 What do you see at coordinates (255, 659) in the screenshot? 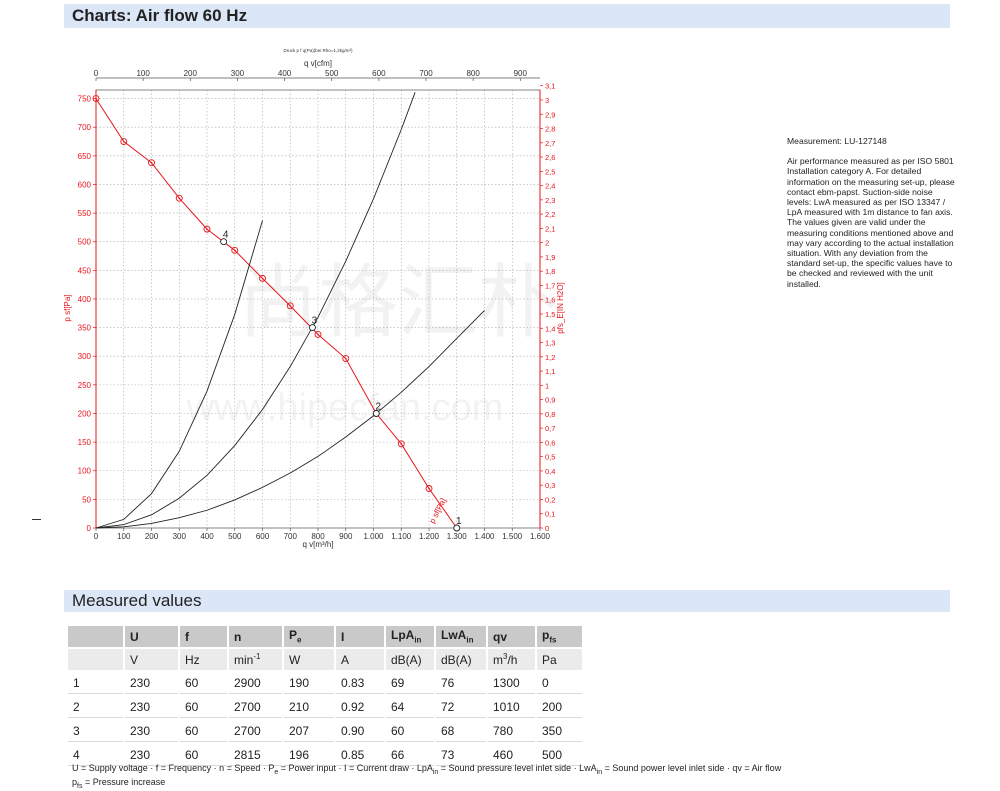
I see `unit-cell: min-1` at bounding box center [255, 659].